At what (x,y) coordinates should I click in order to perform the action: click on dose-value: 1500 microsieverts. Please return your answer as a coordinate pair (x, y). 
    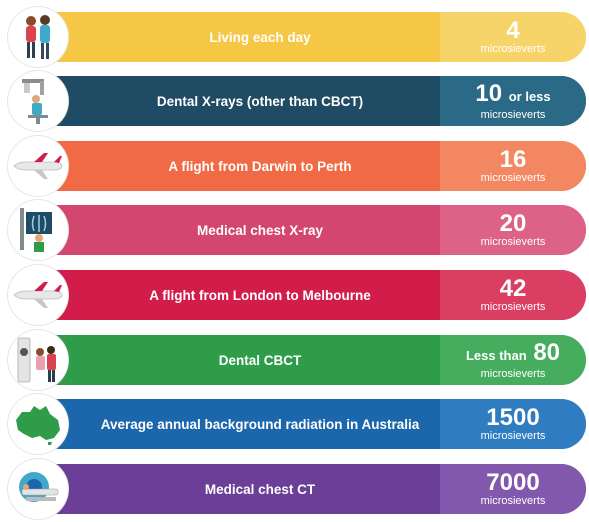
    Looking at the image, I should click on (513, 424).